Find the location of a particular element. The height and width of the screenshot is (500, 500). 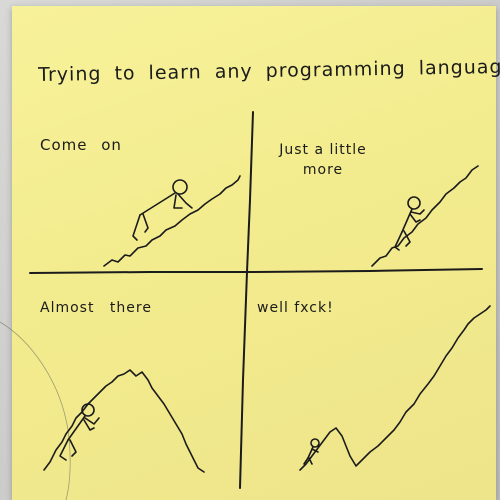

panel1-stick-figure is located at coordinates (162, 210).